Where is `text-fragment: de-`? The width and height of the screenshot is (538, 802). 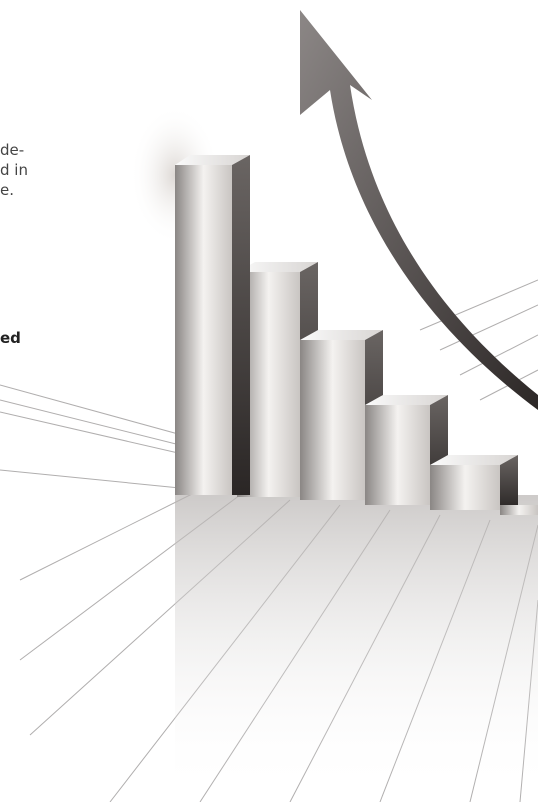 text-fragment: de- is located at coordinates (12, 150).